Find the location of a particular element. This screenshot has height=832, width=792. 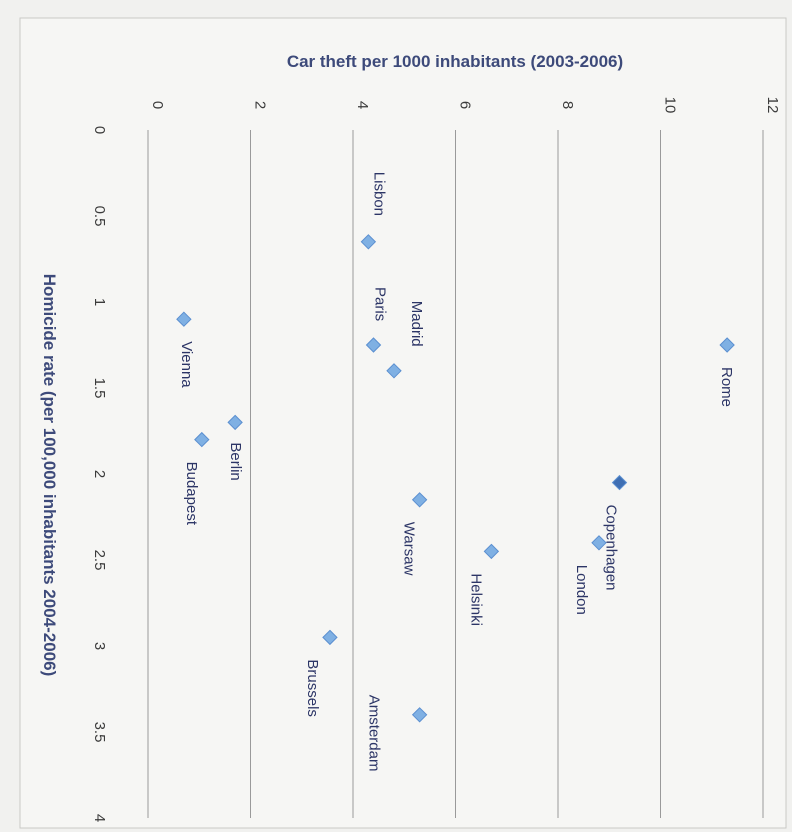

point-label-london: London is located at coordinates (581, 590).